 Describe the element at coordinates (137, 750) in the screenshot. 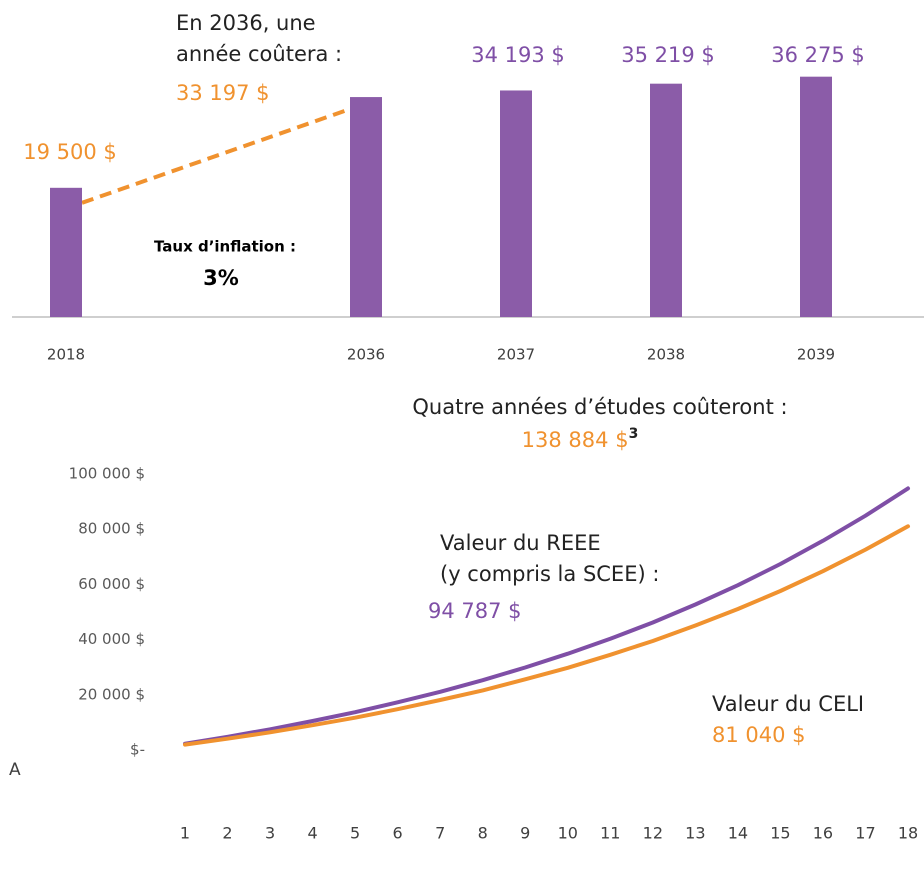

I see `y-tick-label: $-` at that location.